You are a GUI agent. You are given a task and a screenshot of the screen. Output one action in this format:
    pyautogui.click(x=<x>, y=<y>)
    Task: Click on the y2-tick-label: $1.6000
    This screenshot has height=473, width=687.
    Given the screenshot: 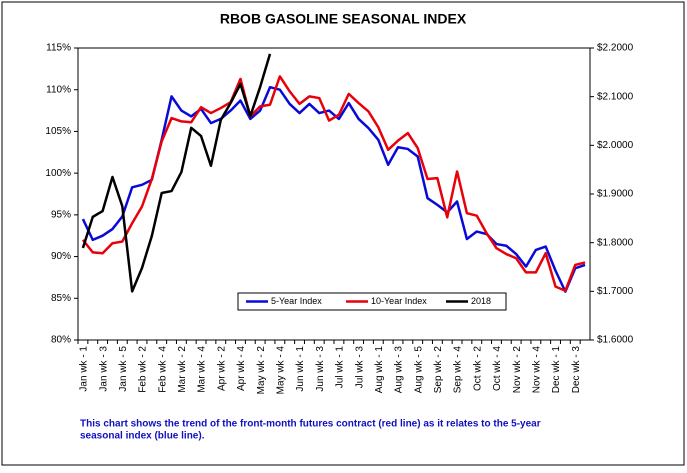 What is the action you would take?
    pyautogui.click(x=615, y=340)
    